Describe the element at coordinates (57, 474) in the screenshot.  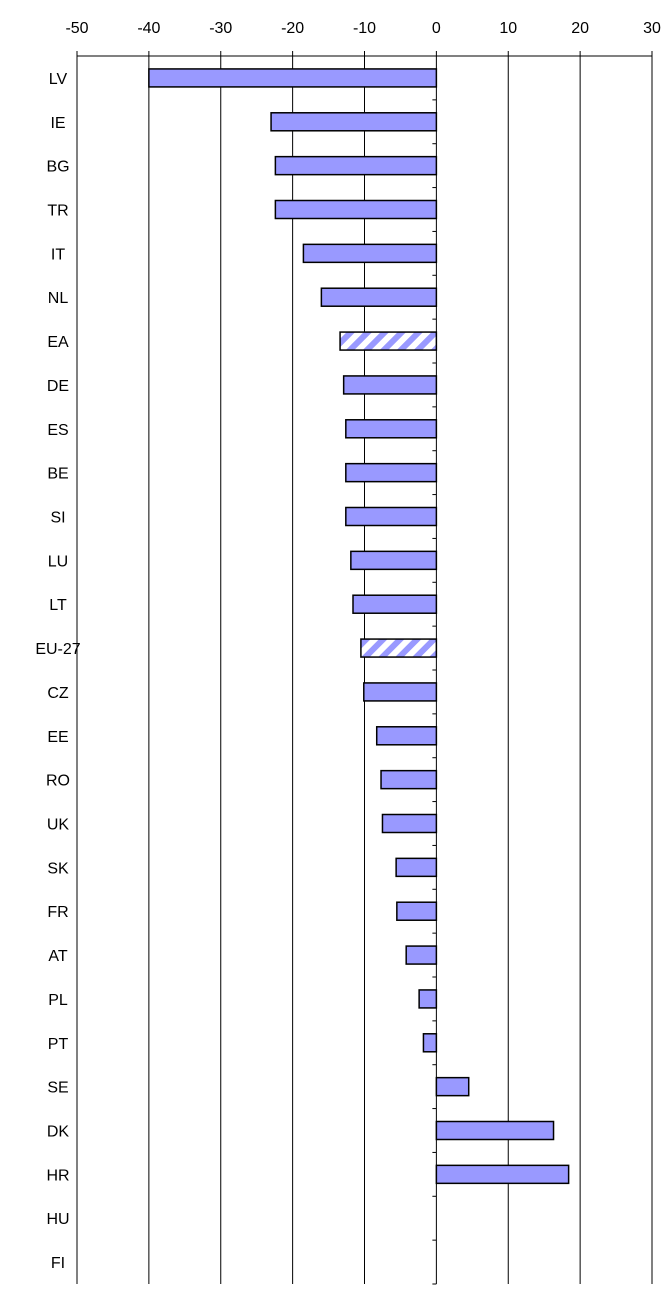
I see `category-label: BE` at that location.